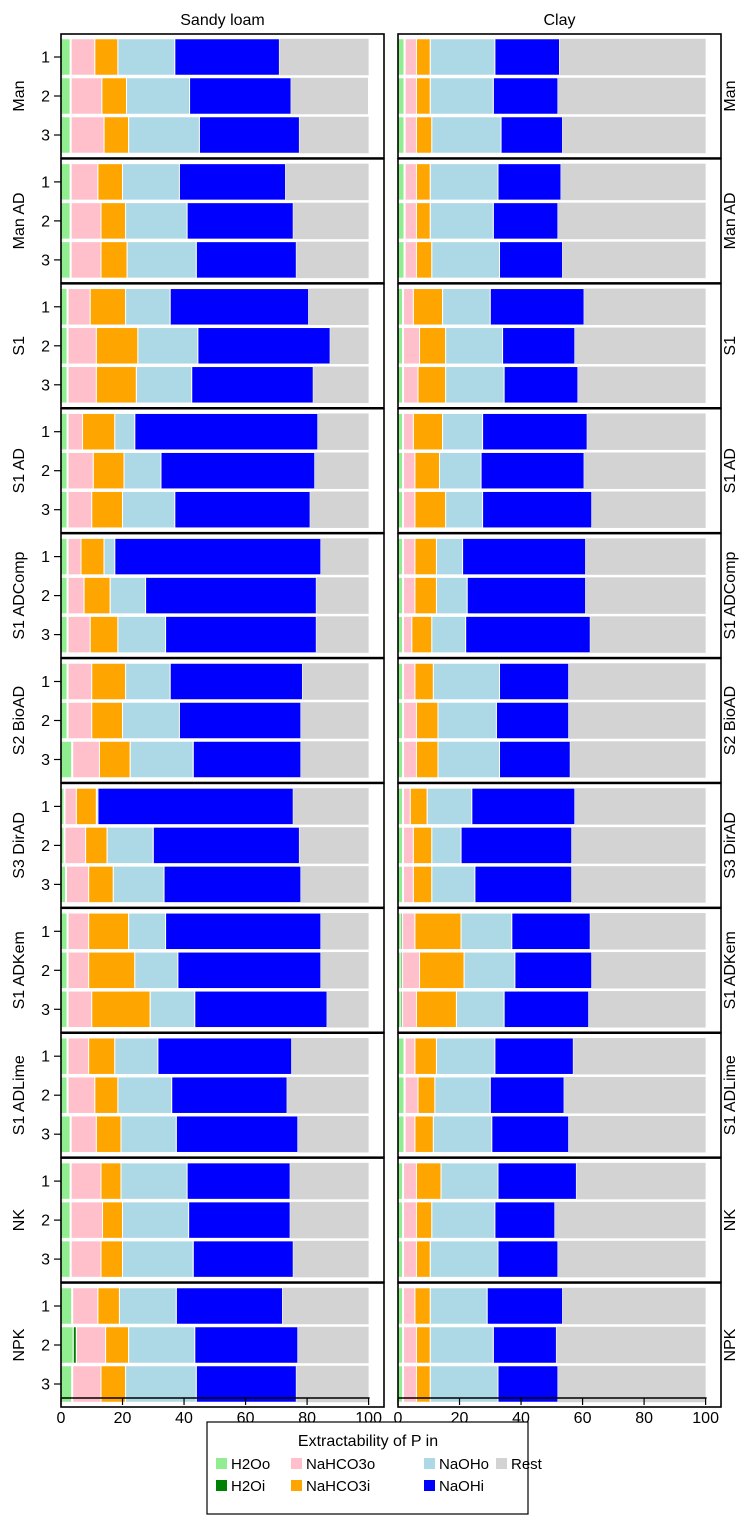 Image resolution: width=742 pixels, height=1516 pixels. What do you see at coordinates (19, 346) in the screenshot?
I see `treatment-label-left: S1` at bounding box center [19, 346].